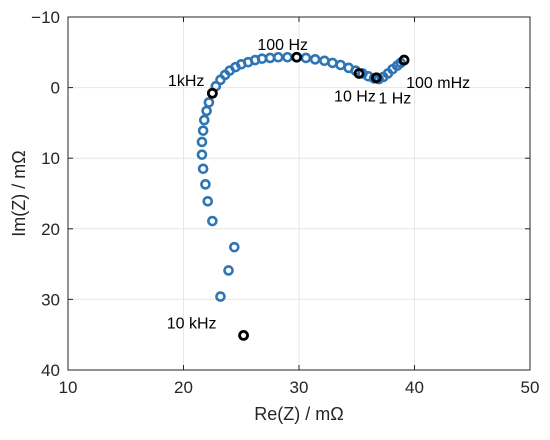 Image resolution: width=550 pixels, height=440 pixels. Describe the element at coordinates (68, 387) in the screenshot. I see `x-tick-label: 10` at that location.